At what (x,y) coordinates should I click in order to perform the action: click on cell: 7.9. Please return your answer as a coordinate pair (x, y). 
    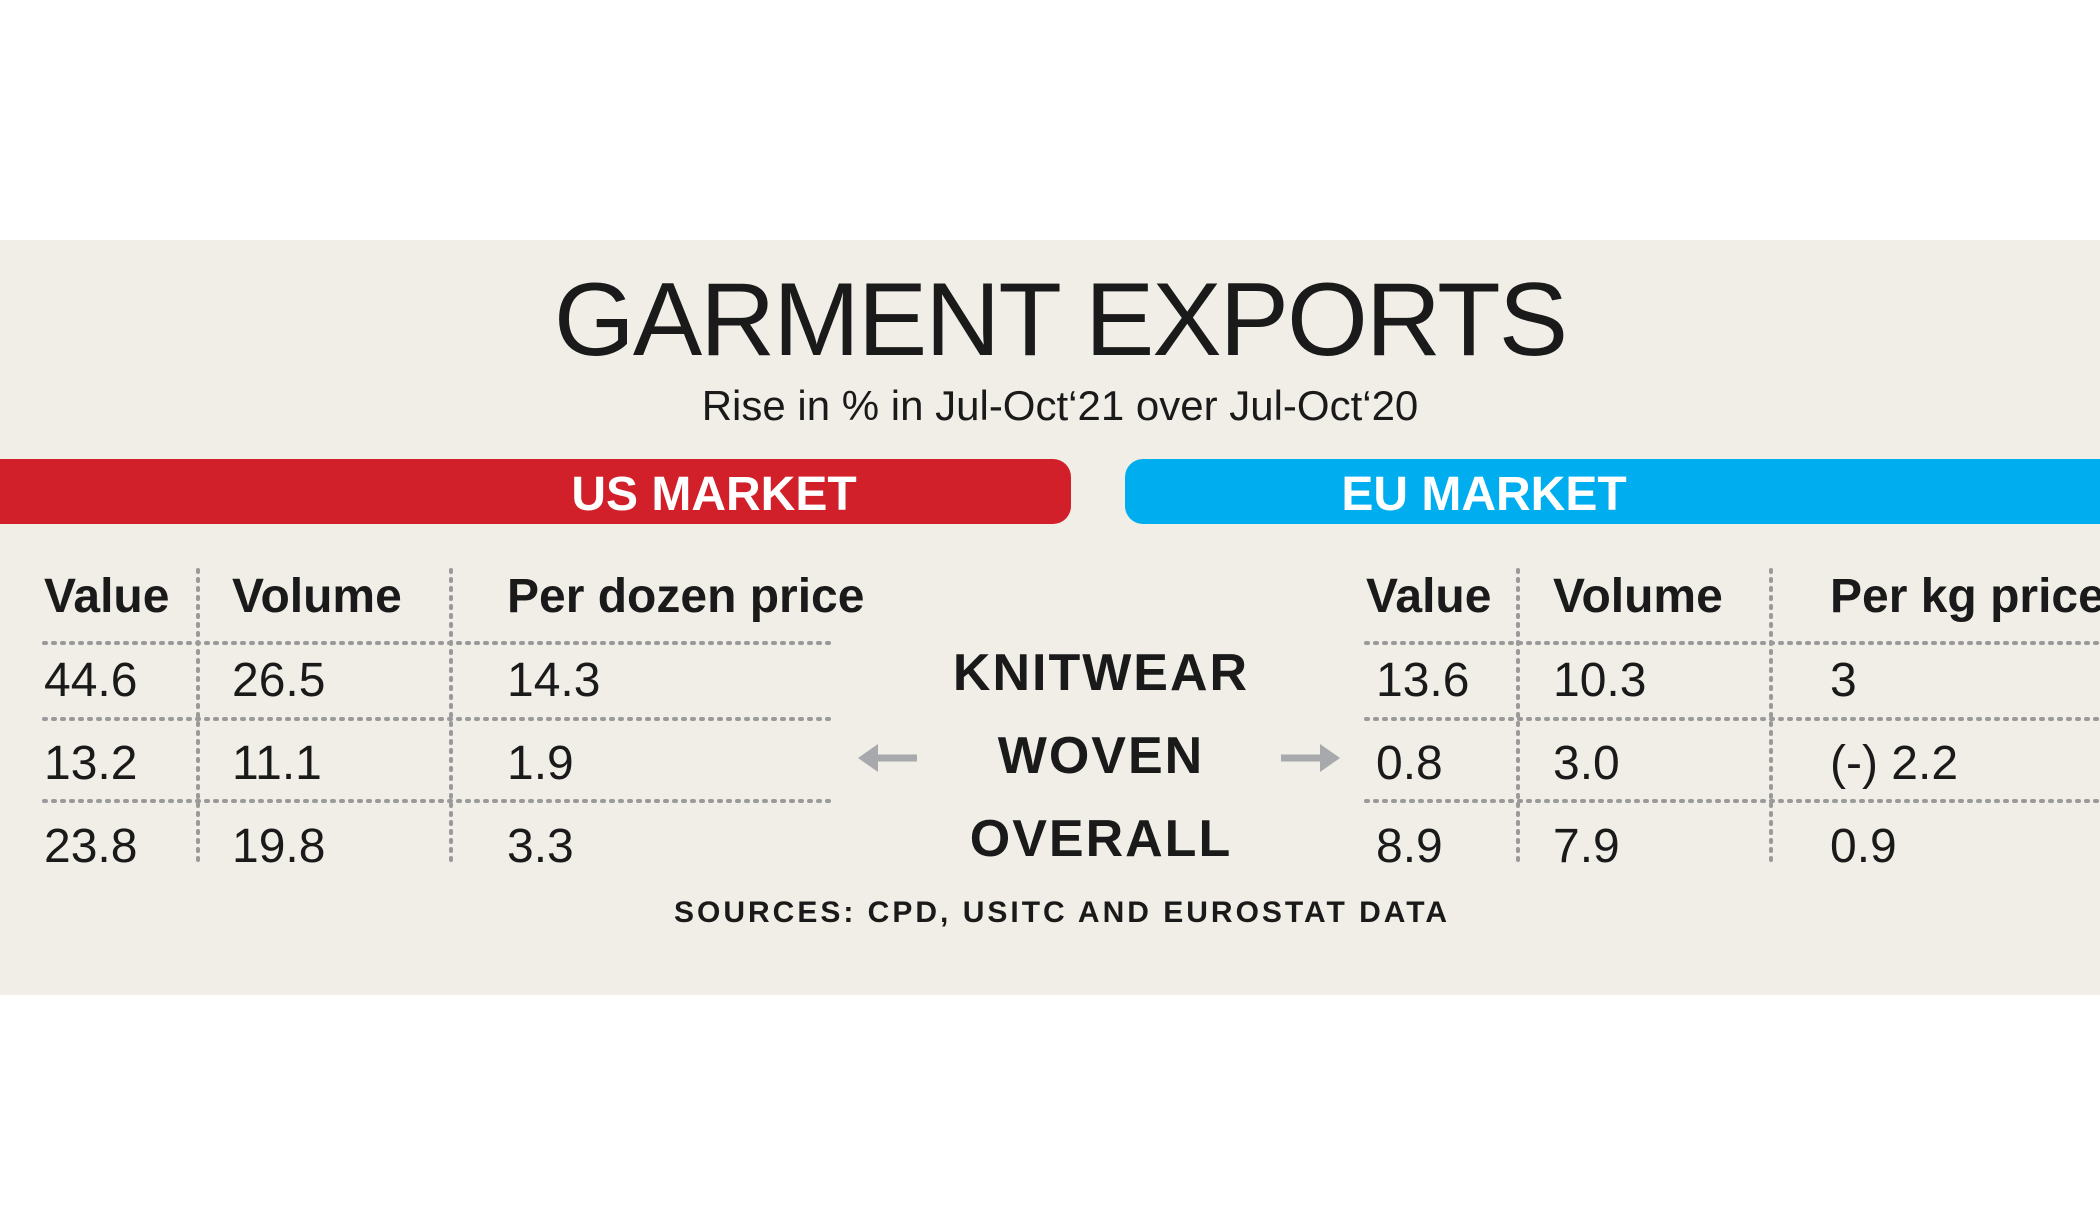
    Looking at the image, I should click on (1586, 846).